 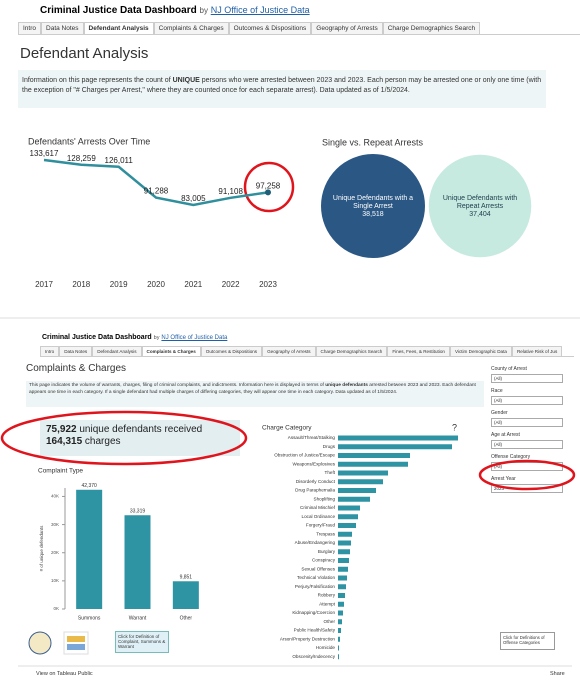 I want to click on x-tick-label: 2022, so click(x=231, y=284).